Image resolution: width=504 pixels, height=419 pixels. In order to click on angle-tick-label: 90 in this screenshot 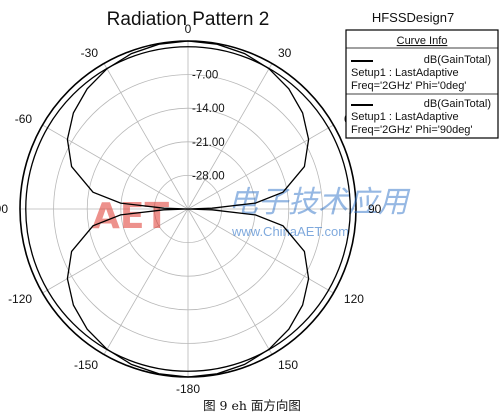, I will do `click(375, 209)`.